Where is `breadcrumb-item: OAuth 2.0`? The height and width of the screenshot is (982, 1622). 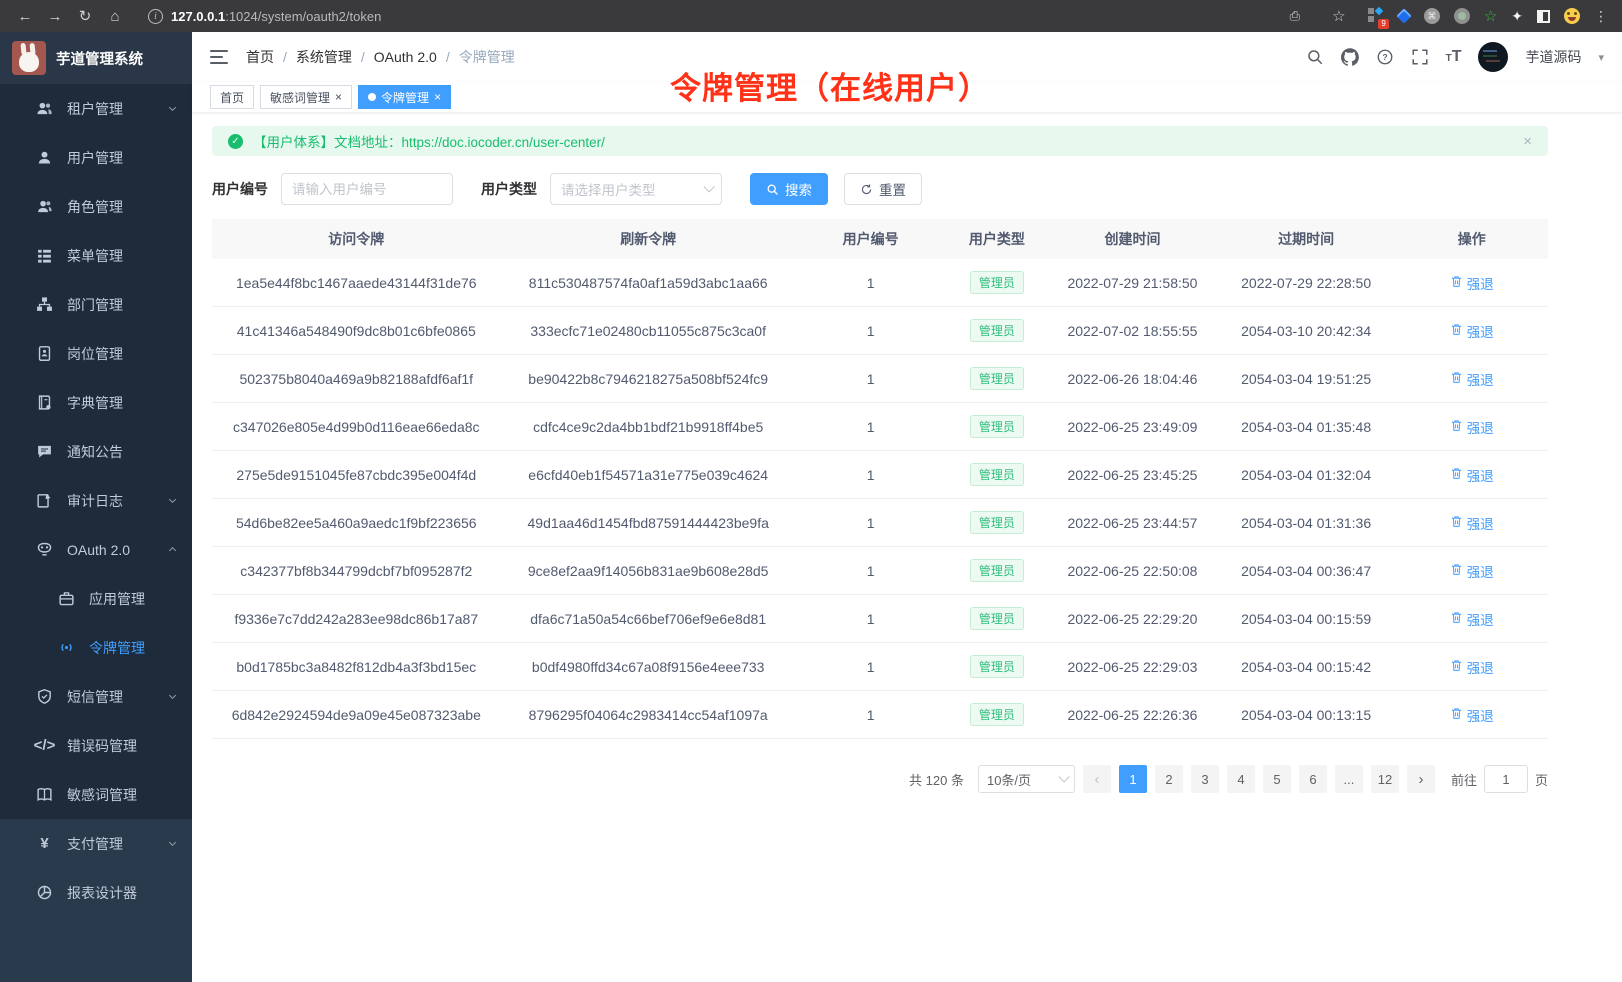
breadcrumb-item: OAuth 2.0 is located at coordinates (405, 57).